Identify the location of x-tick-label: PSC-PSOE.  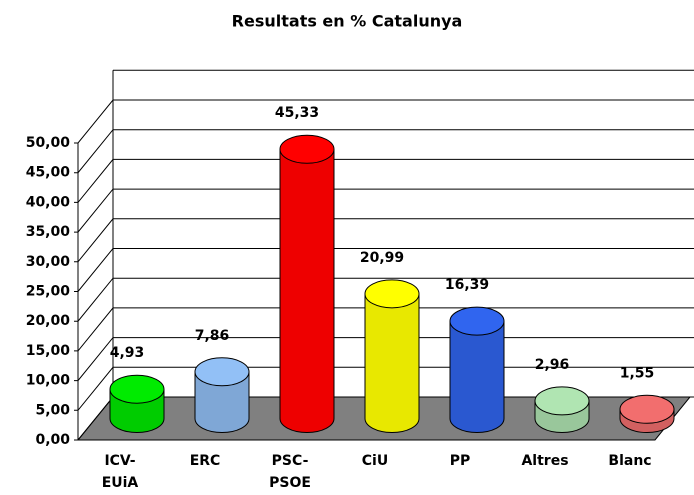
(290, 472).